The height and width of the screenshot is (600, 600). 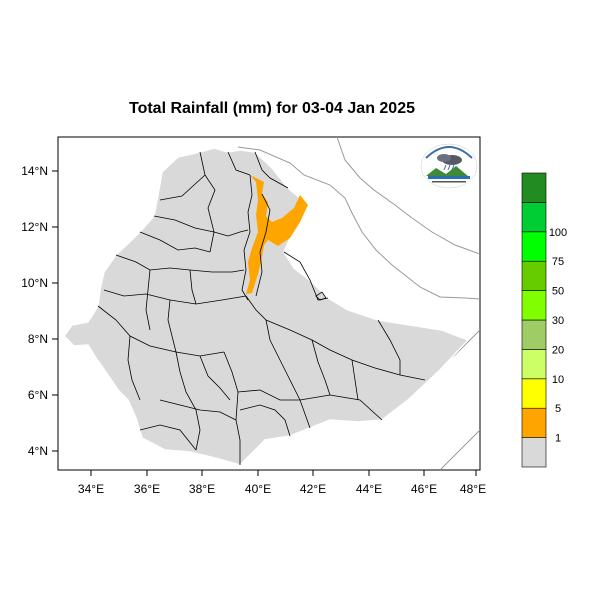 What do you see at coordinates (558, 409) in the screenshot?
I see `legend-label: 5` at bounding box center [558, 409].